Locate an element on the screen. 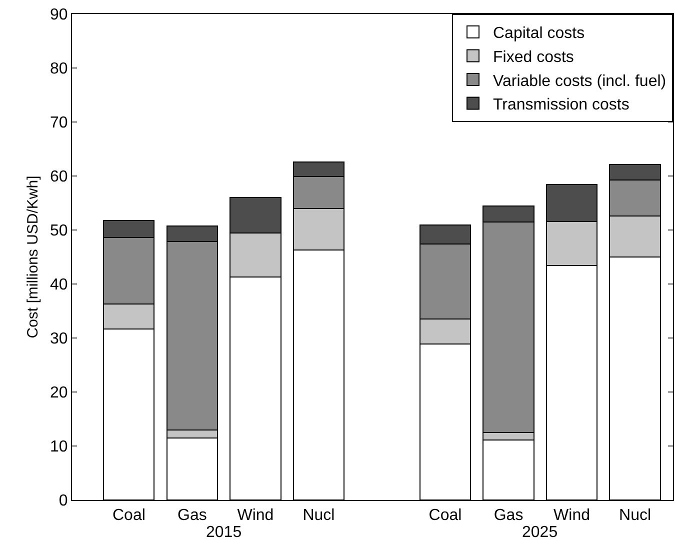 The image size is (675, 556). y-tick-label: 50 is located at coordinates (59, 231).